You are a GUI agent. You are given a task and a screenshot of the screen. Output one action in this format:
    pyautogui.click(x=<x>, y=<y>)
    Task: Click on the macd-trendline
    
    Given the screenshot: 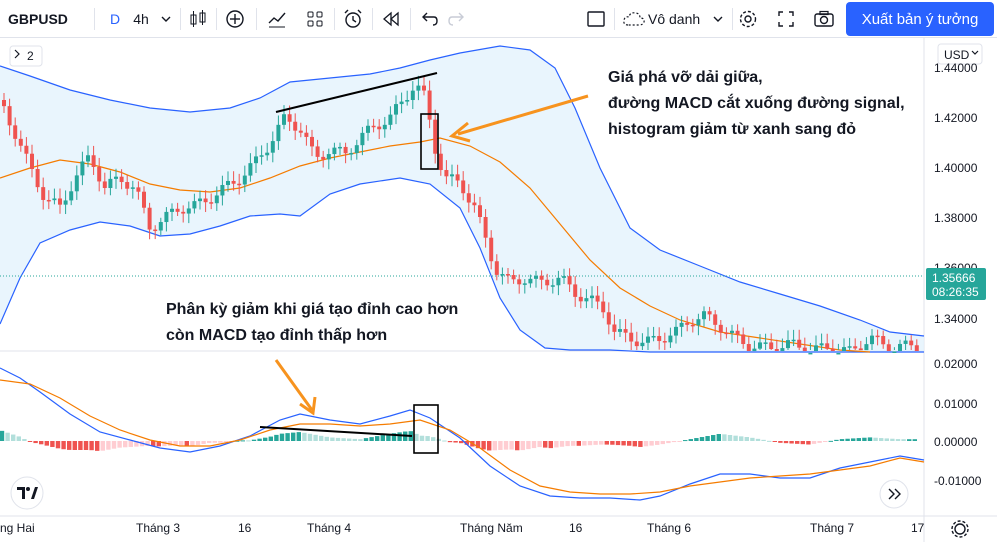 What is the action you would take?
    pyautogui.click(x=336, y=431)
    